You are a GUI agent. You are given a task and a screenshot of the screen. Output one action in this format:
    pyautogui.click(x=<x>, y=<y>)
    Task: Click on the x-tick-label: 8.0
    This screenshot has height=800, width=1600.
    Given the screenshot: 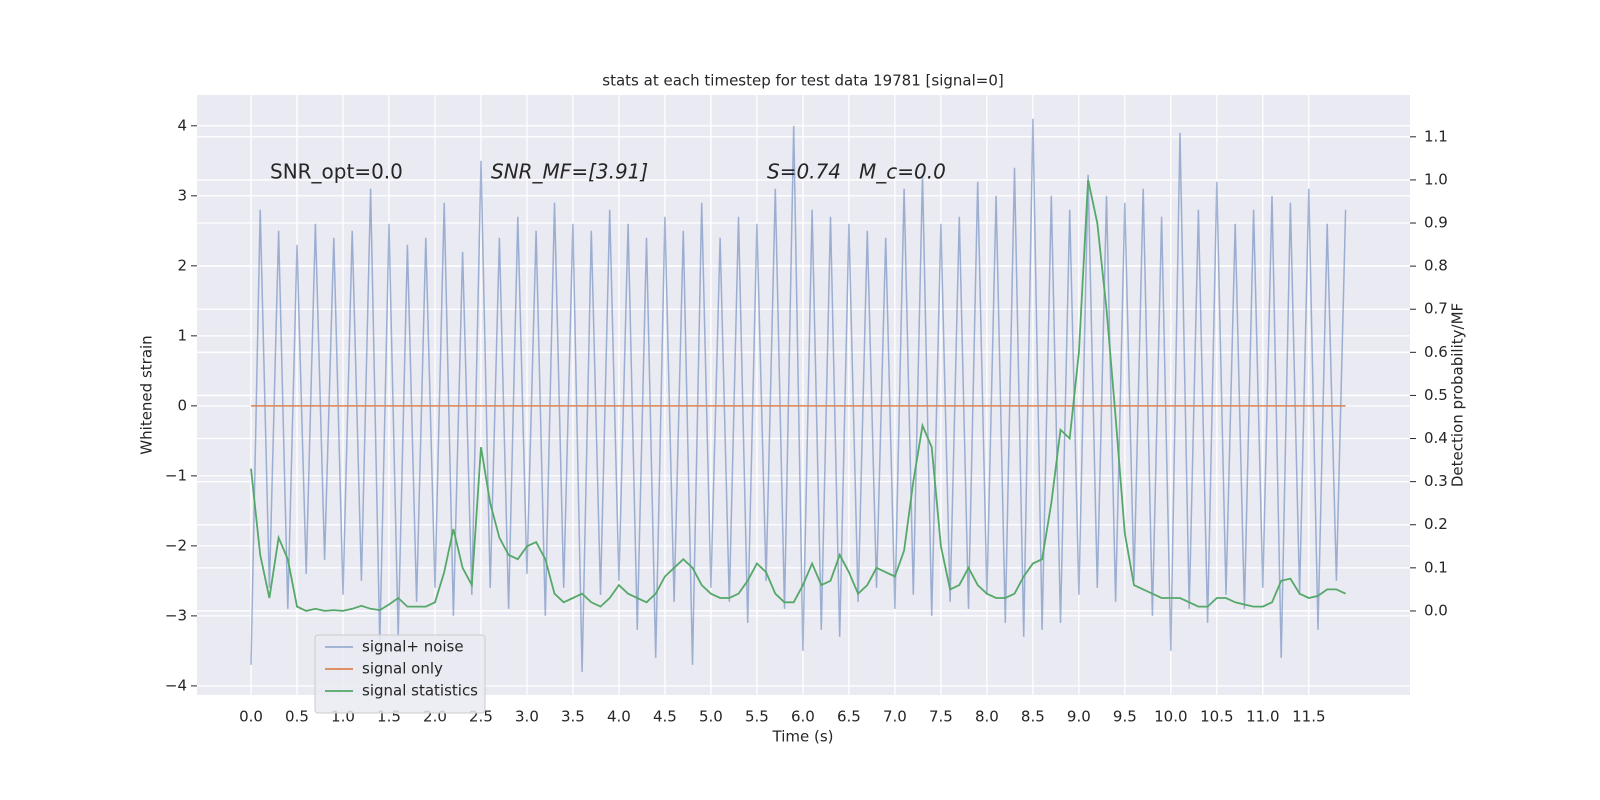 What is the action you would take?
    pyautogui.click(x=987, y=717)
    